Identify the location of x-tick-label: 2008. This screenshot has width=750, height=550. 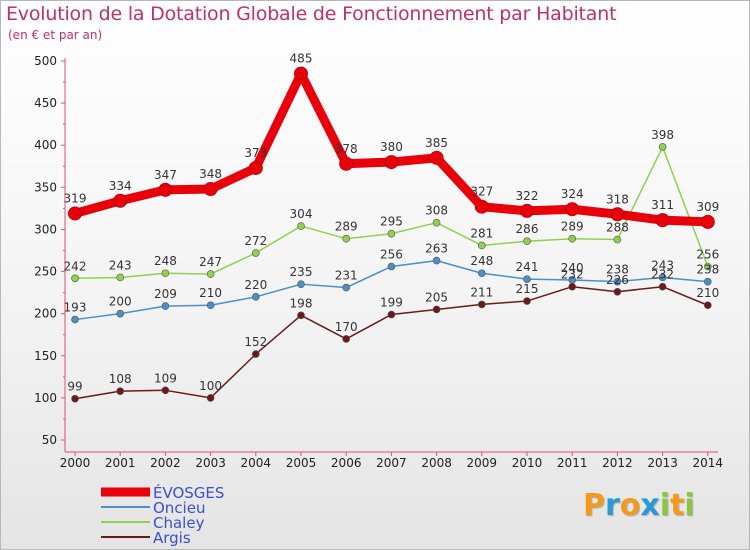
(436, 463).